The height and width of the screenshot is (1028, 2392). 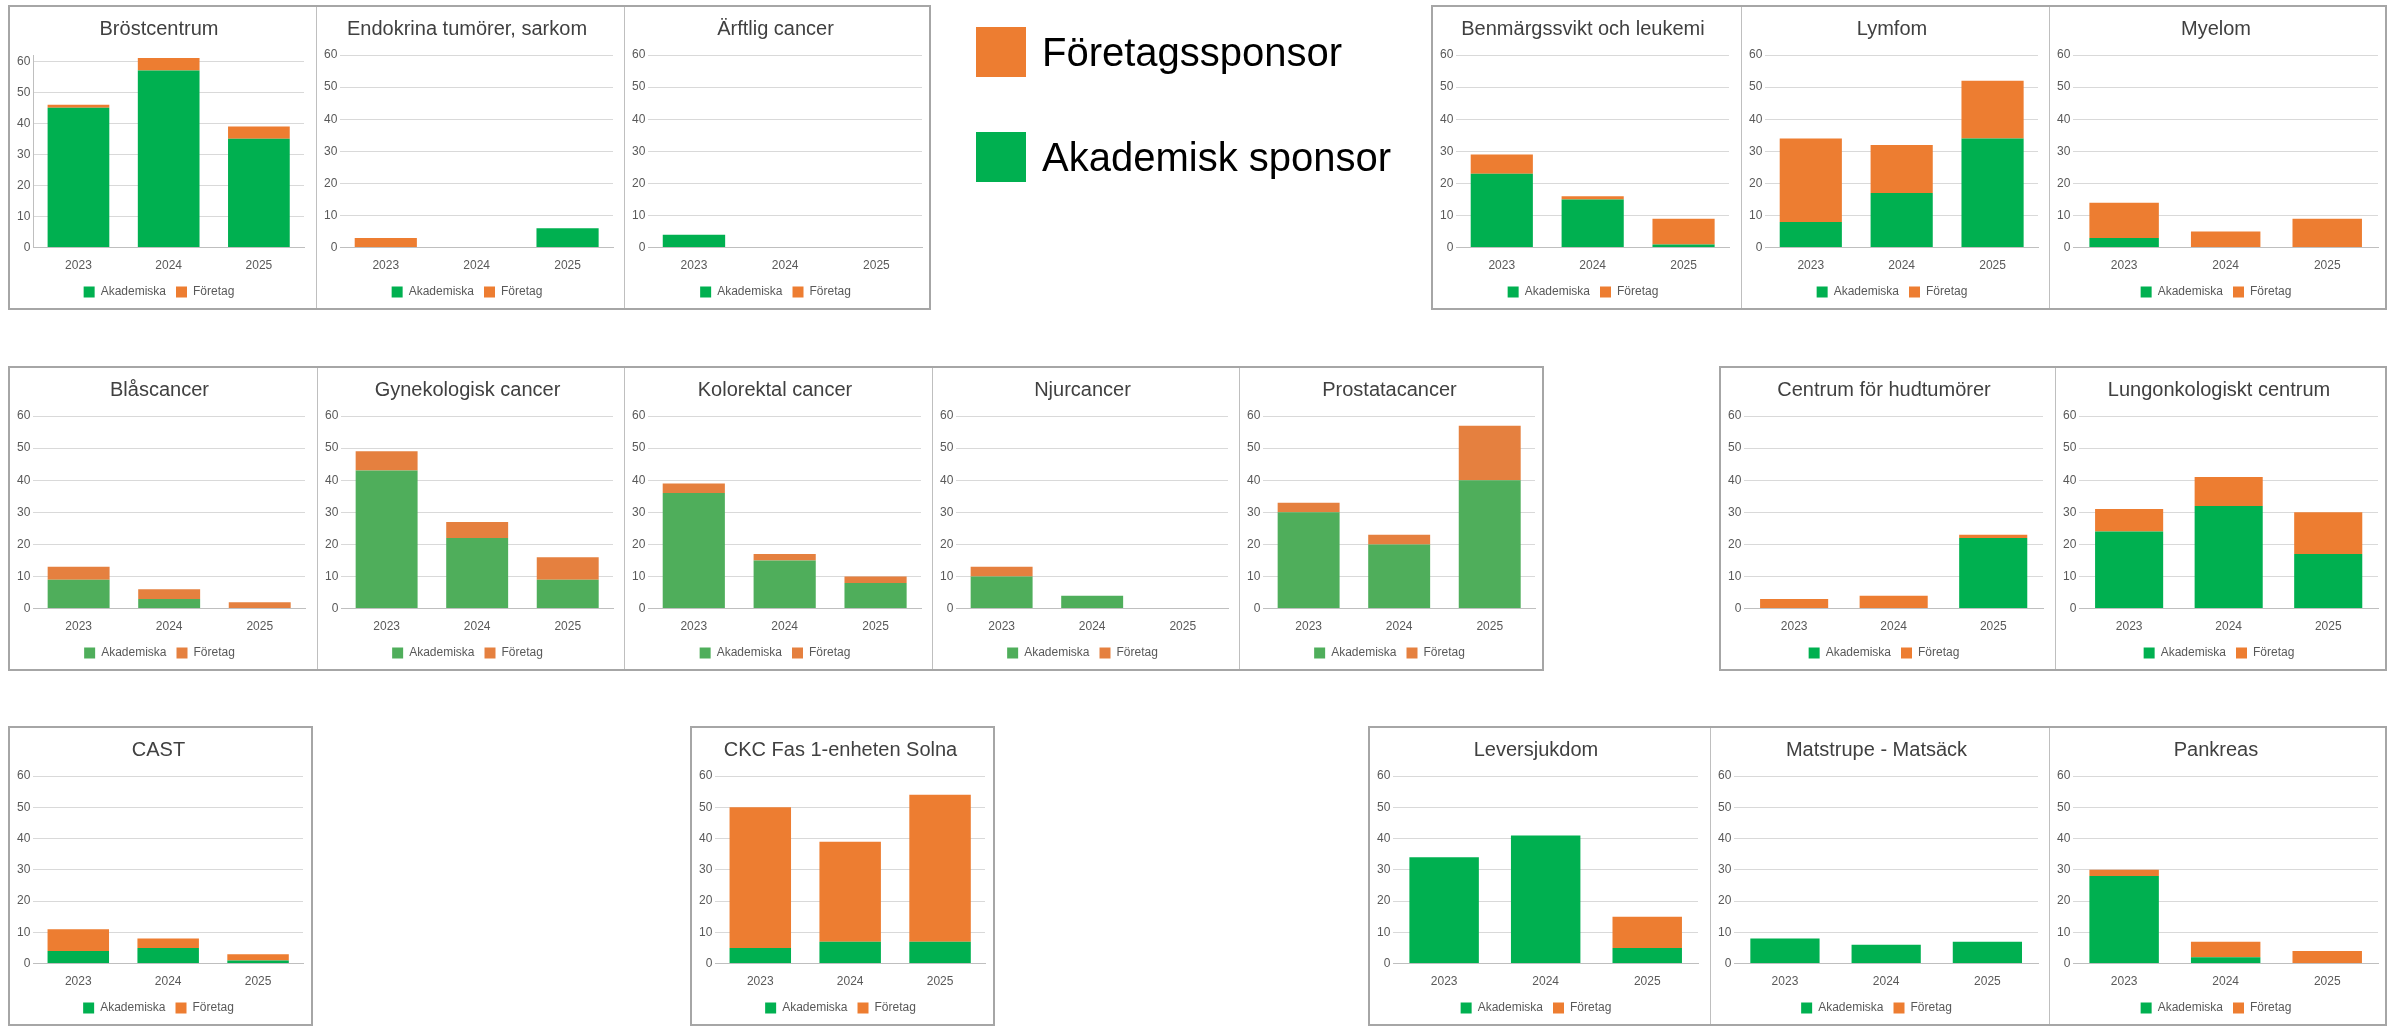 I want to click on legend-label: Företagssponsor, so click(x=1192, y=52).